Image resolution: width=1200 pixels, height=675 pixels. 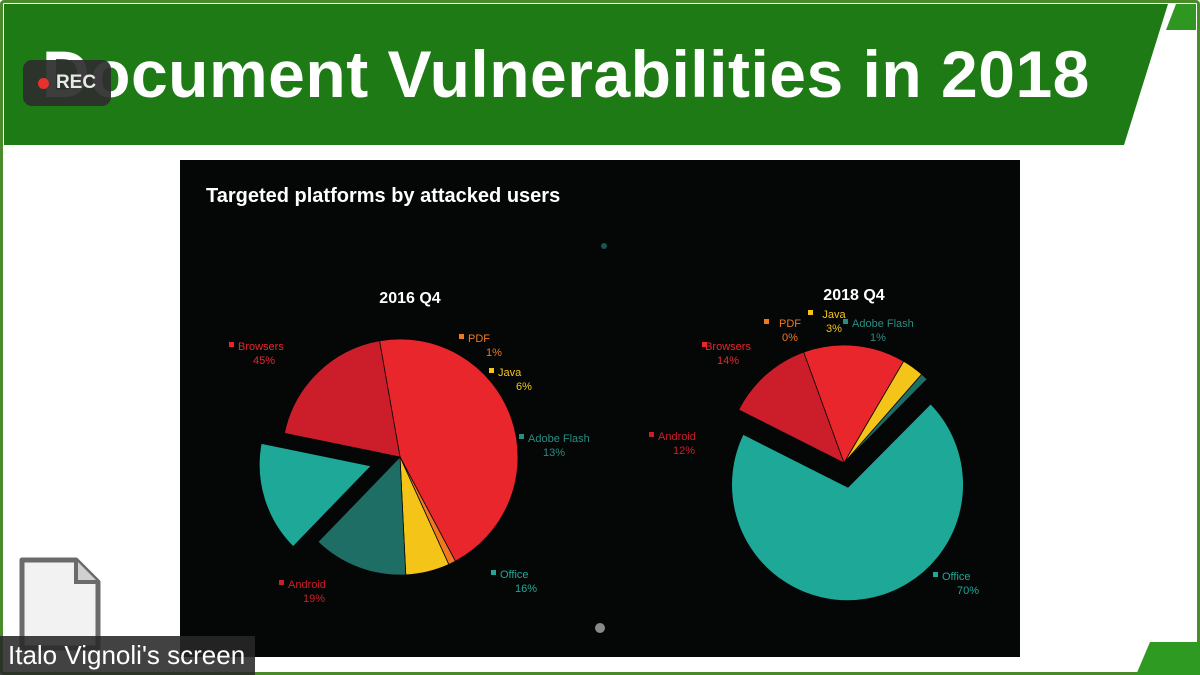 I want to click on pie-label-office: Office 16%, so click(x=514, y=582).